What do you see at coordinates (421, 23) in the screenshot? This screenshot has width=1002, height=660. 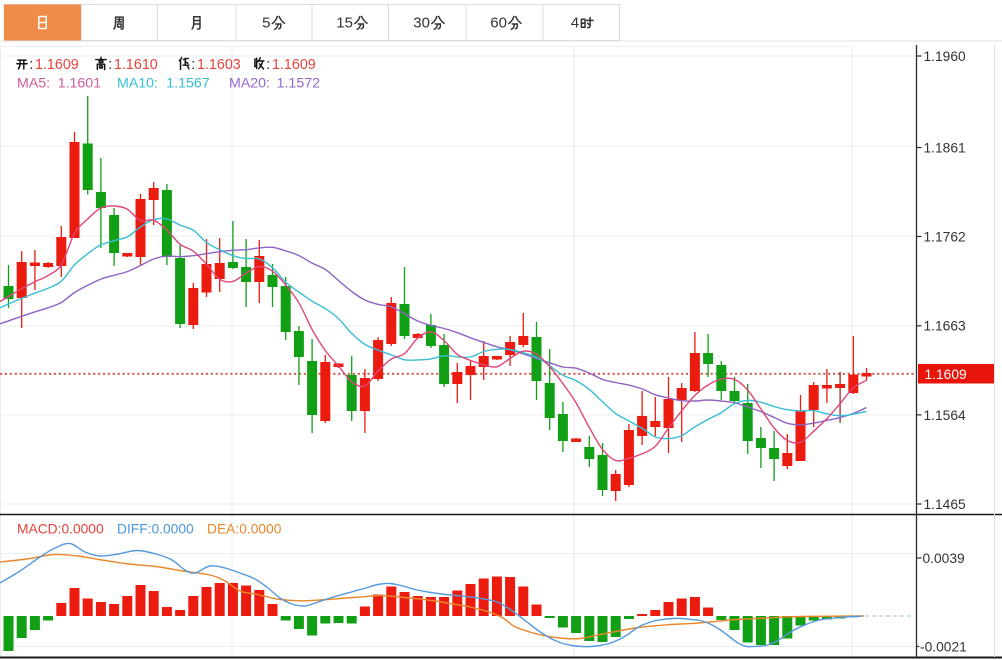 I see `svg-text: 30` at bounding box center [421, 23].